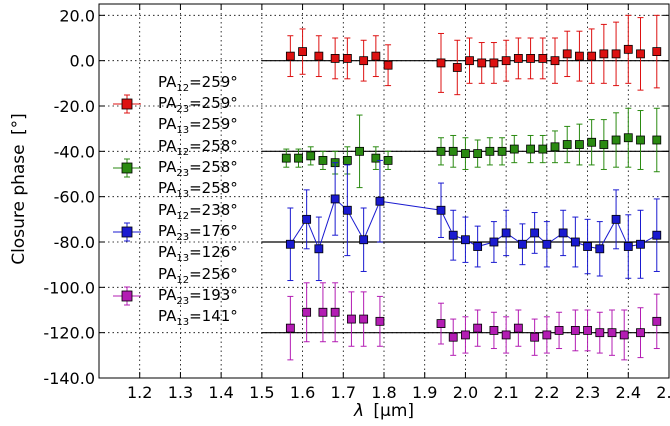  I want to click on x-tick-label: 1.2, so click(139, 392).